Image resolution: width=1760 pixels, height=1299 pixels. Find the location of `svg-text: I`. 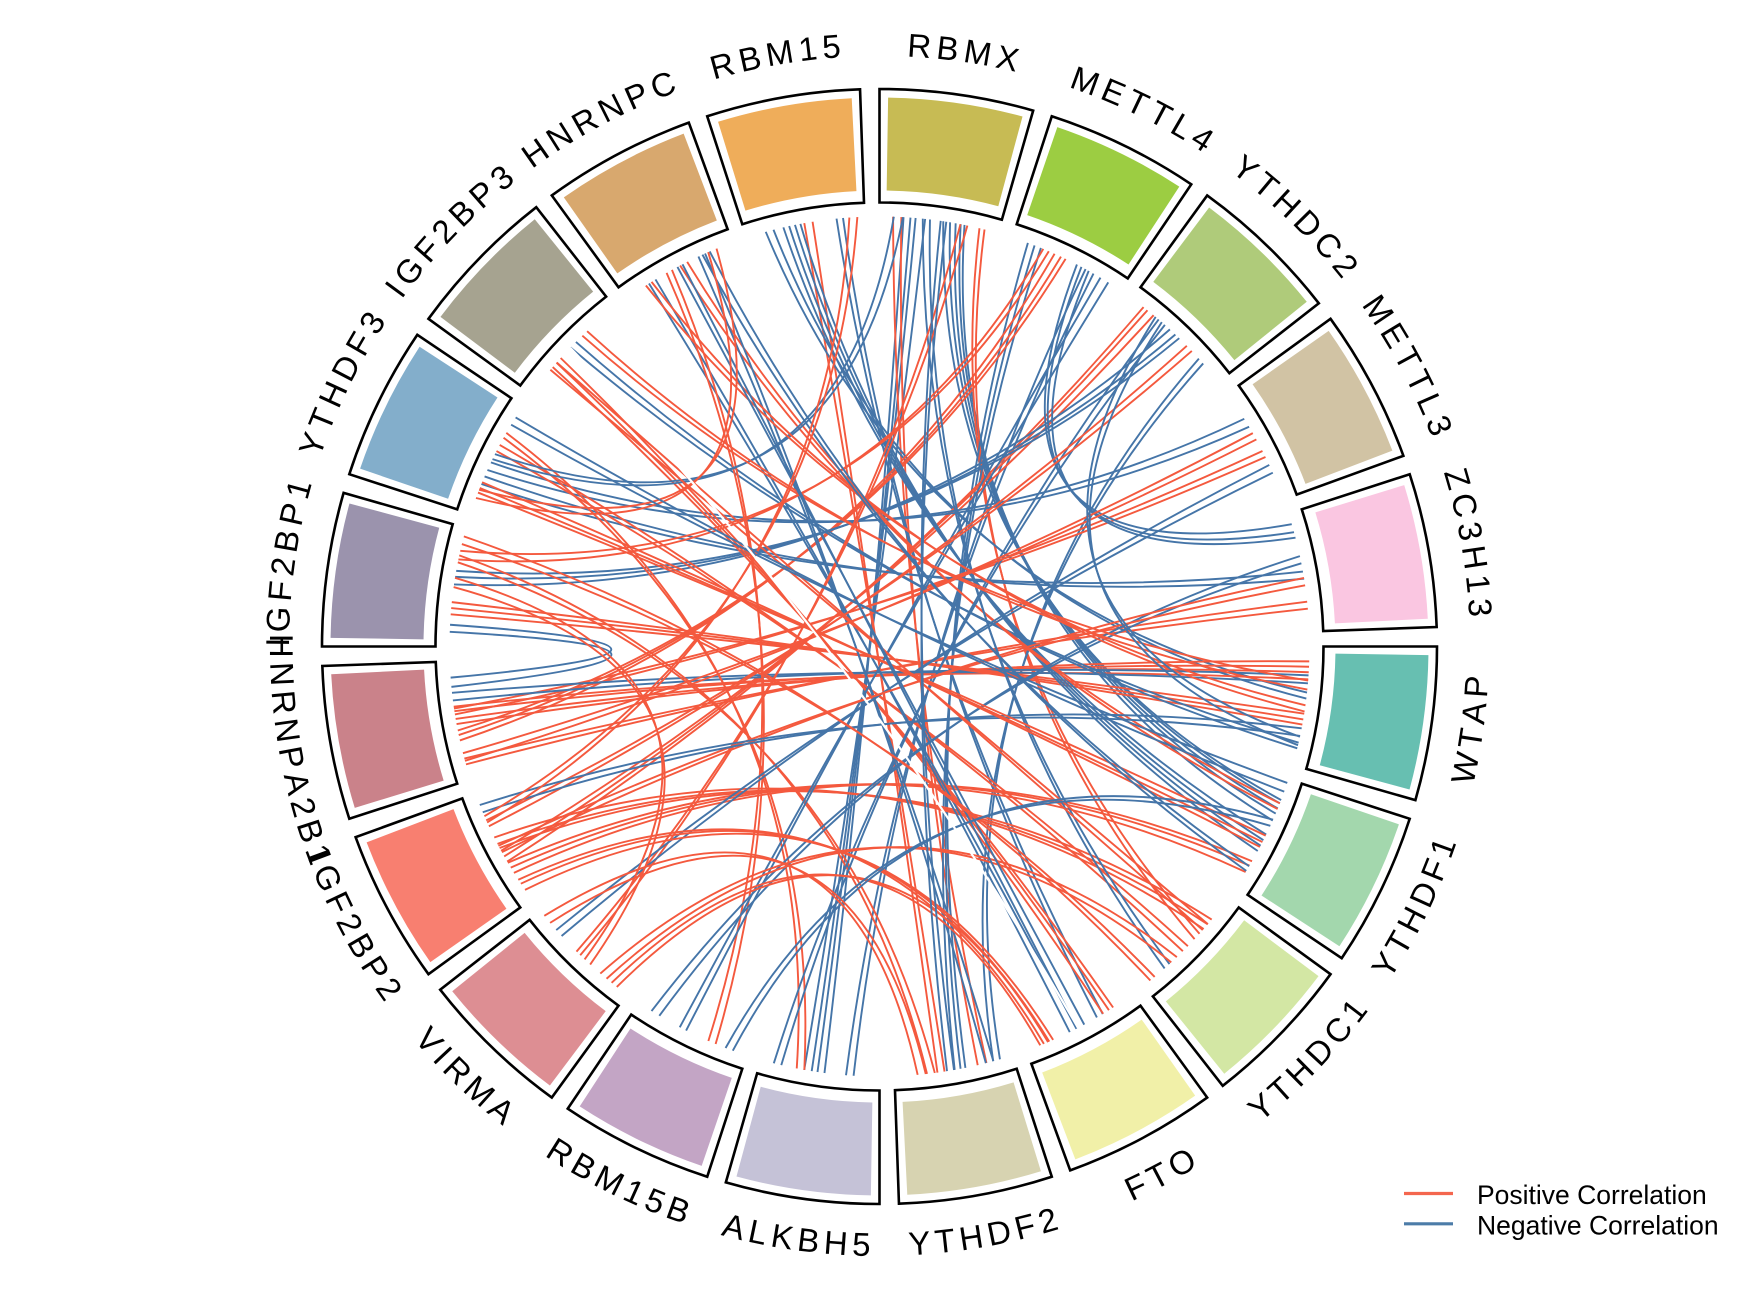

svg-text: I is located at coordinates (277, 642).